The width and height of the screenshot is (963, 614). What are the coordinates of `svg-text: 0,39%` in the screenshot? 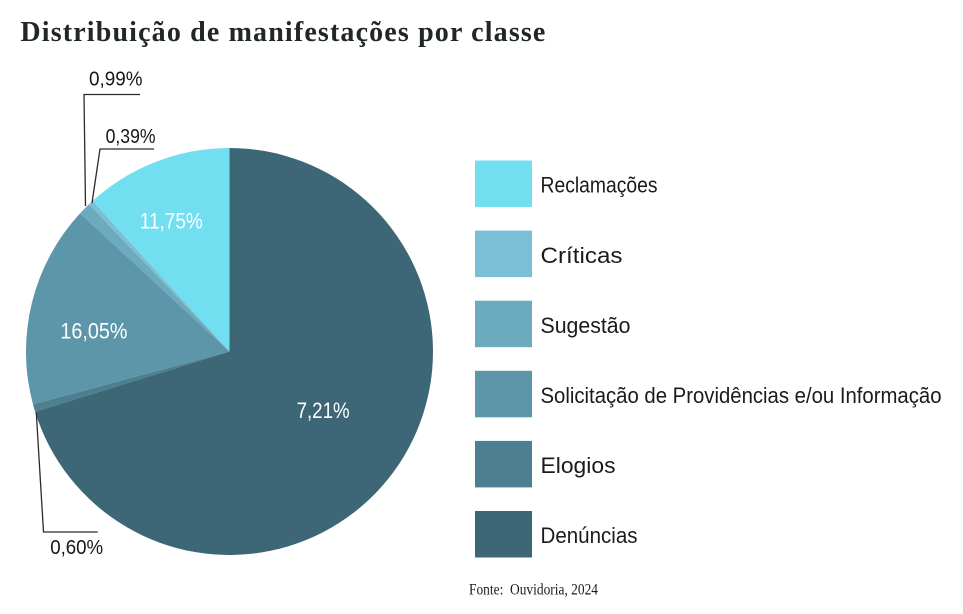 It's located at (131, 136).